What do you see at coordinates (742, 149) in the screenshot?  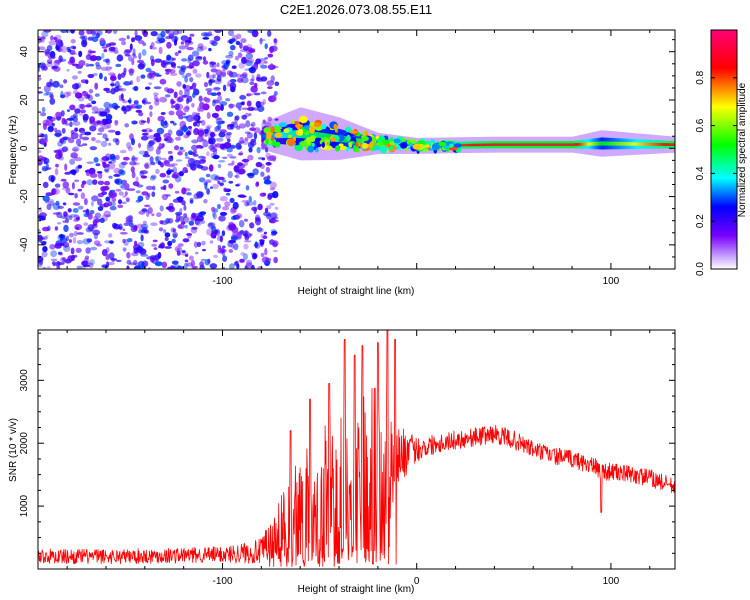 I see `colorbar-label: Normalized spectral amplitude` at bounding box center [742, 149].